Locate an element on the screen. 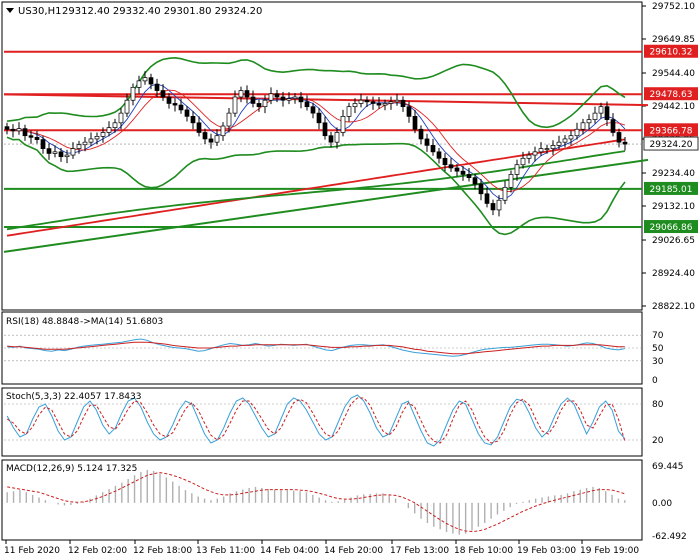 This screenshot has height=560, width=700. macd-tick-label: 69.445 is located at coordinates (668, 467).